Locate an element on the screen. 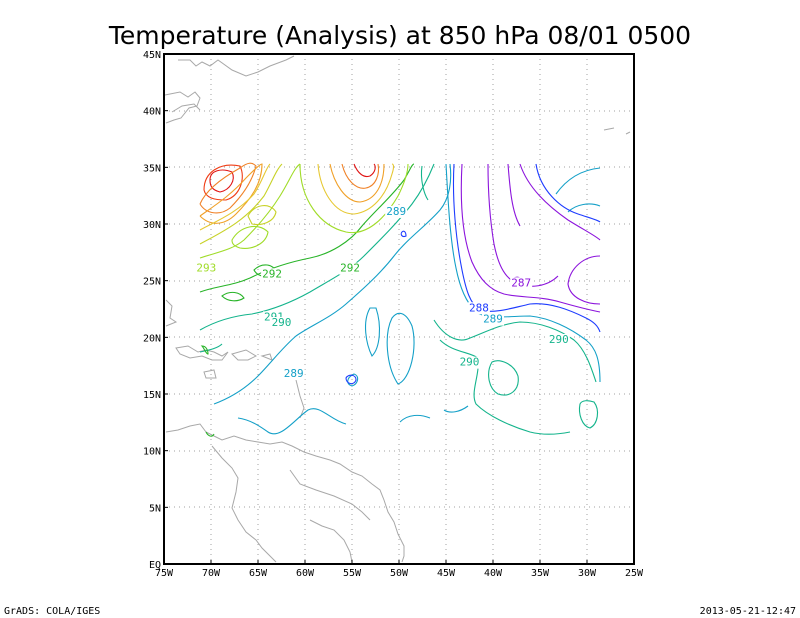 This screenshot has height=618, width=800. lon-tick-label: 25W is located at coordinates (634, 573).